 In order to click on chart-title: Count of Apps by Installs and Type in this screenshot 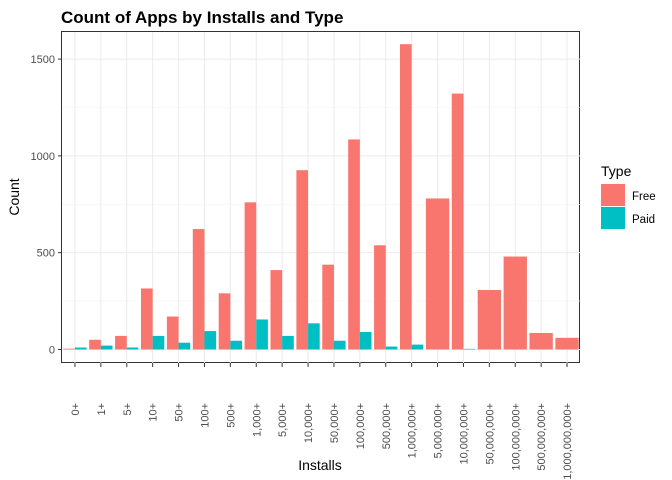, I will do `click(202, 17)`.